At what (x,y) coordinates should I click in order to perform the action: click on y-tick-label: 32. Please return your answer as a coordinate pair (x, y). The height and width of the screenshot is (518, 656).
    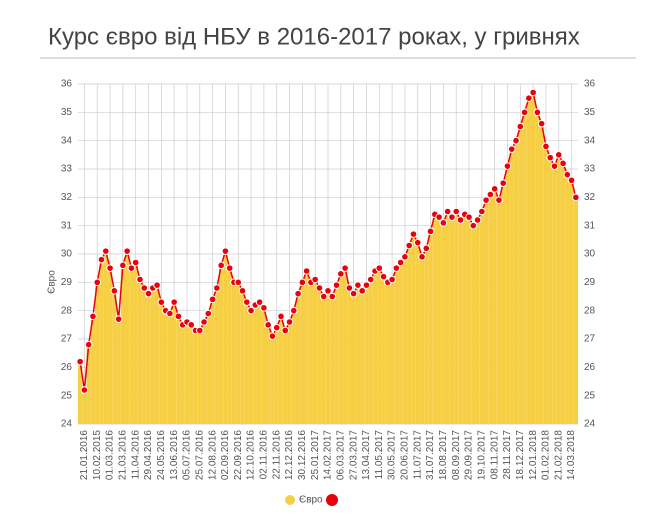
    Looking at the image, I should click on (67, 197).